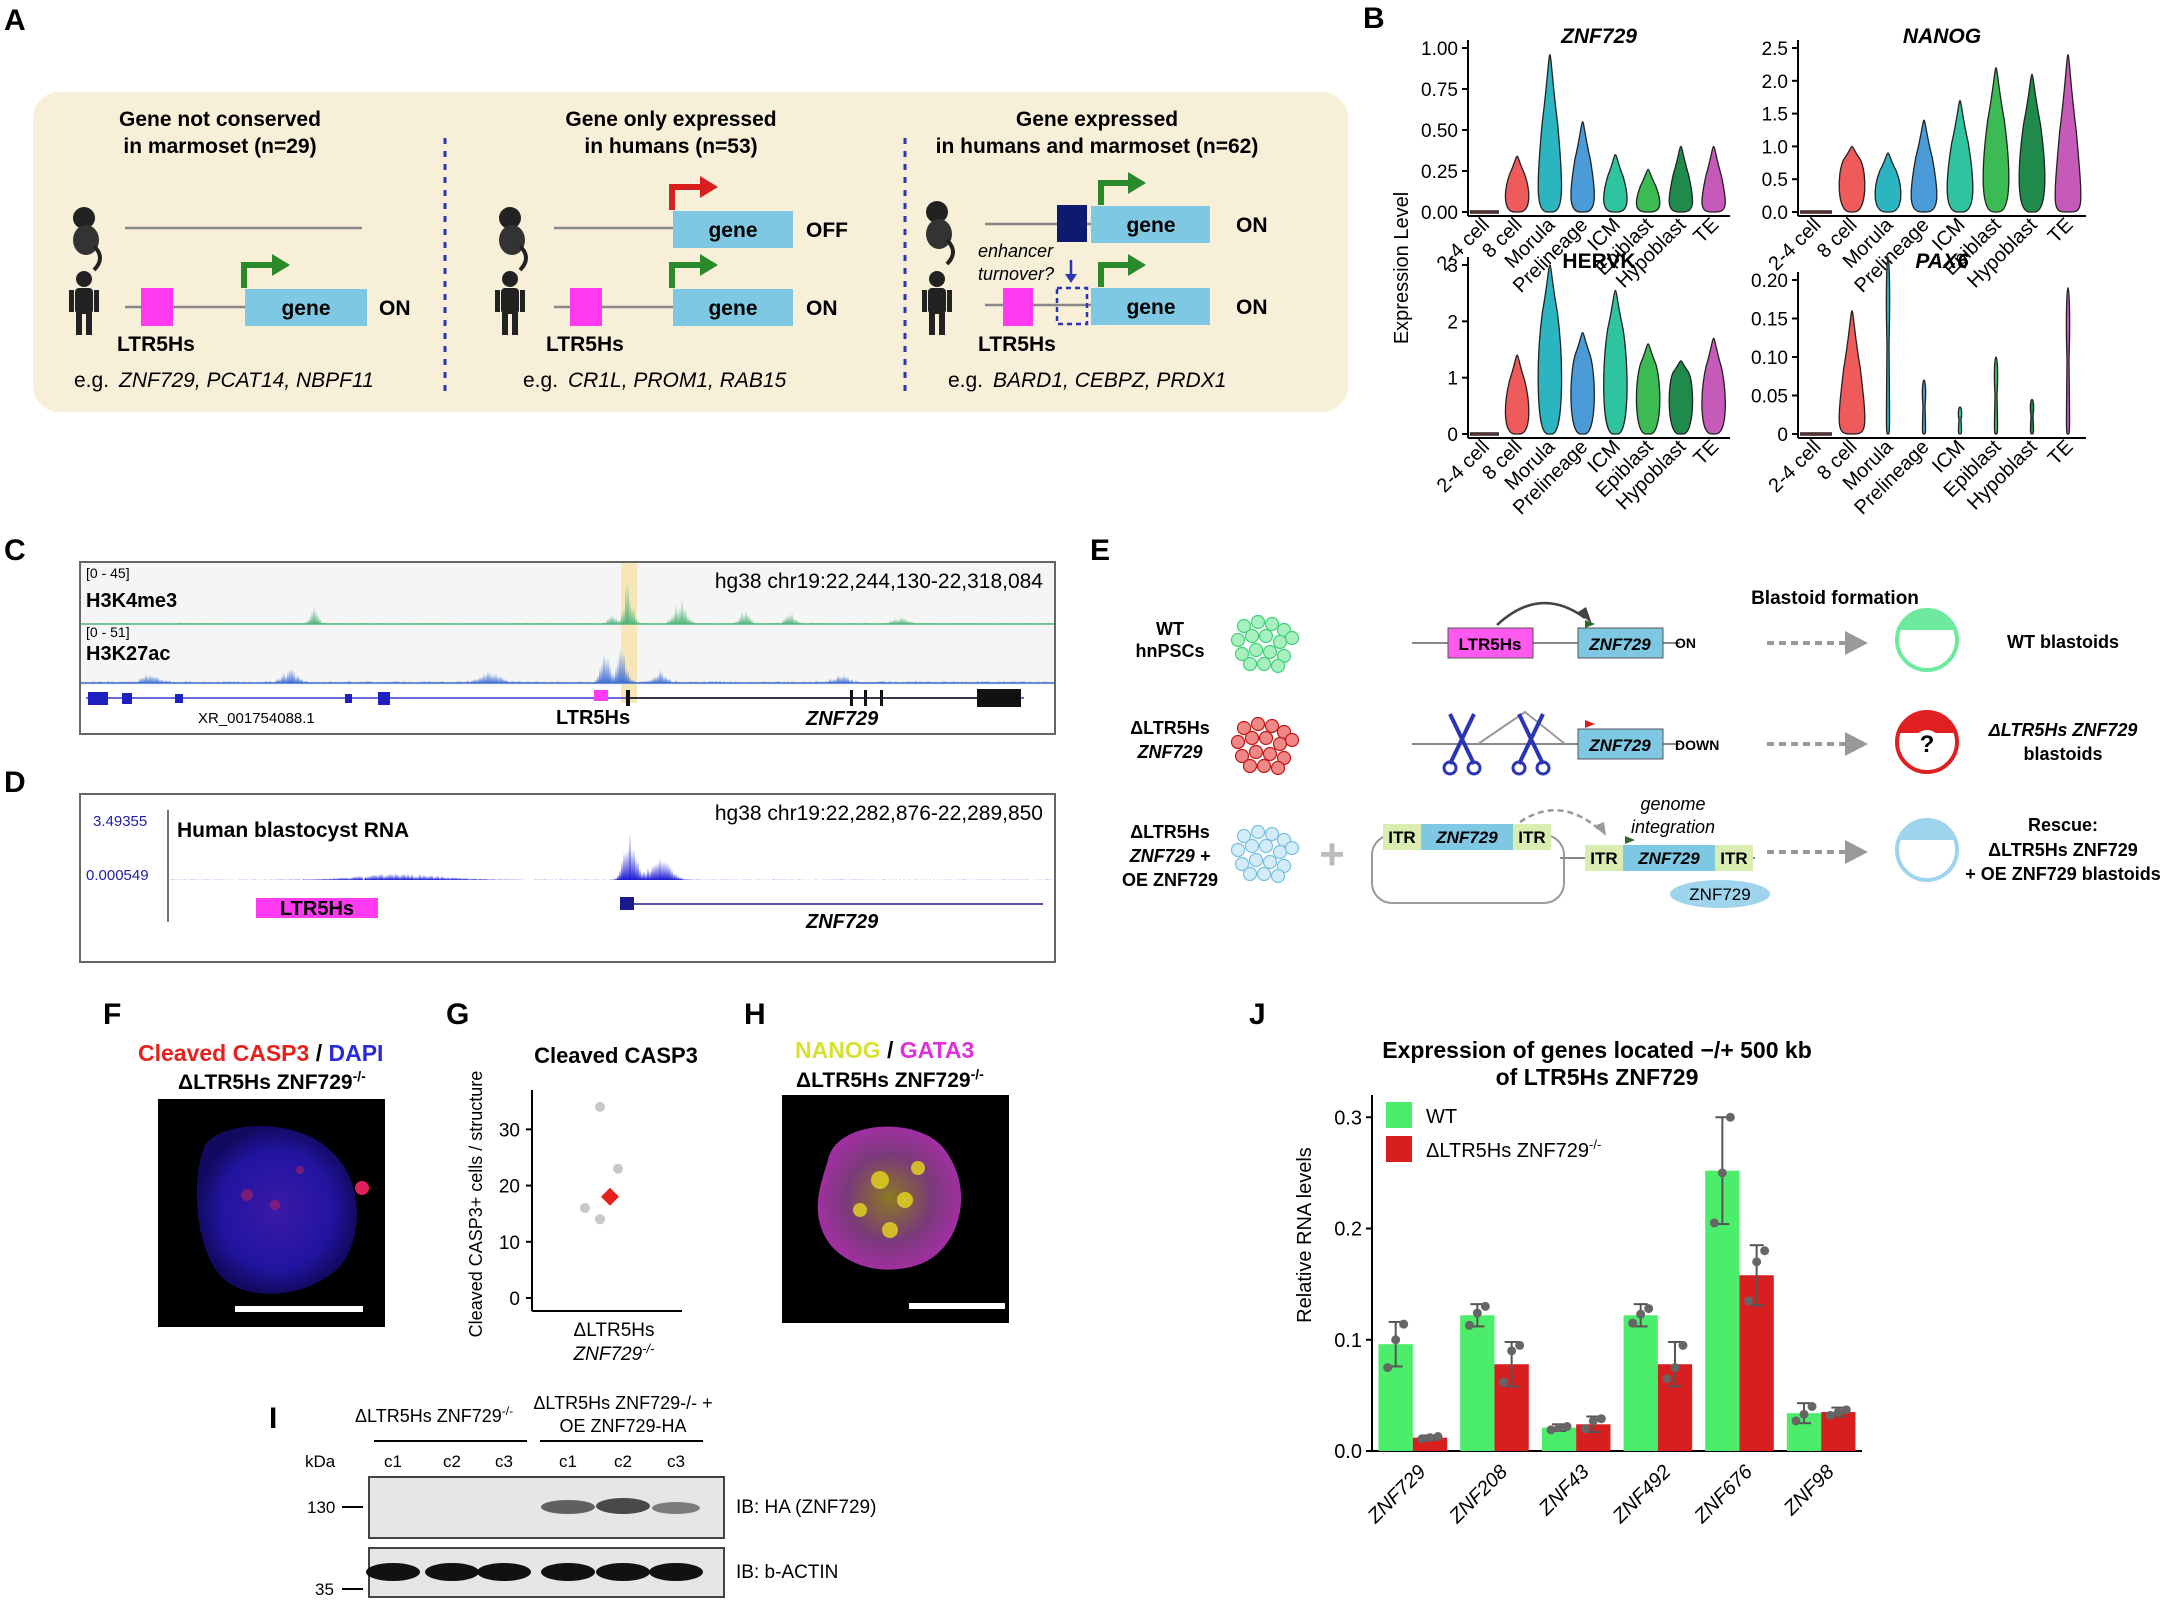 The height and width of the screenshot is (1603, 2168). I want to click on f-sample-sup: -/-, so click(360, 1076).